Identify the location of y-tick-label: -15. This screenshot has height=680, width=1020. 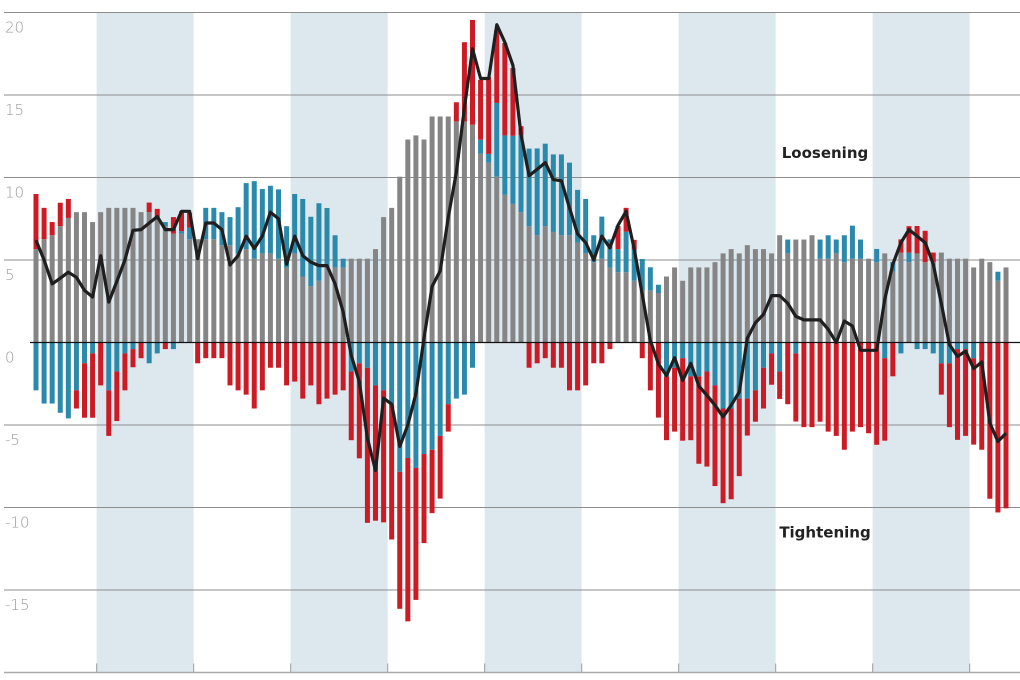
(17, 605).